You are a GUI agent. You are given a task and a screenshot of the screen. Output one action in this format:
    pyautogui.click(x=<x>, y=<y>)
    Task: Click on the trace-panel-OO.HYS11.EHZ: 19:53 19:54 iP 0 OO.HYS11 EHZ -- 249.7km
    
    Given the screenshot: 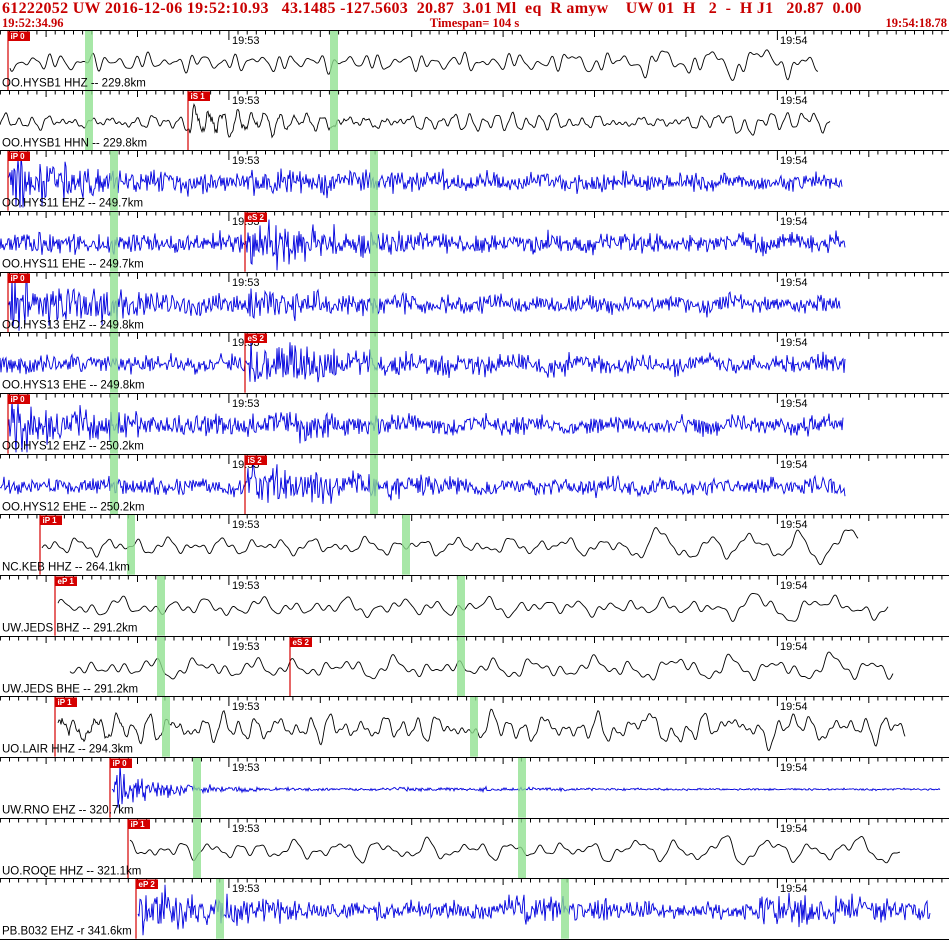 What is the action you would take?
    pyautogui.click(x=474, y=181)
    